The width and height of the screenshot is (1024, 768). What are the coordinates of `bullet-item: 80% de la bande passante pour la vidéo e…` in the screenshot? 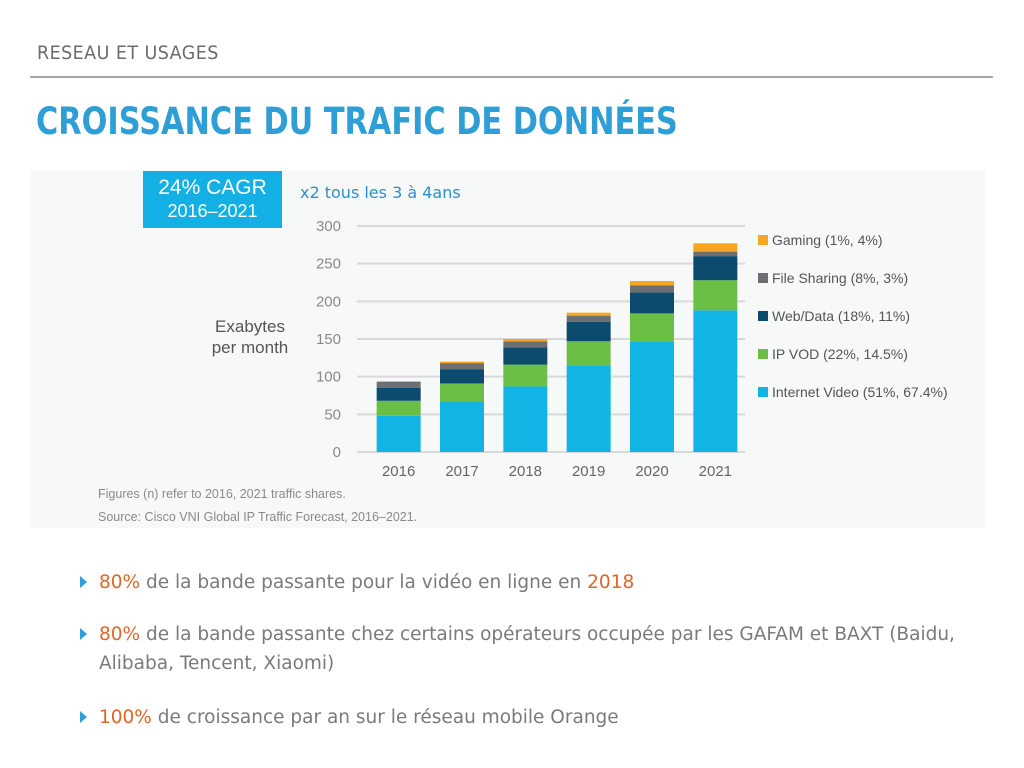 It's located at (519, 582).